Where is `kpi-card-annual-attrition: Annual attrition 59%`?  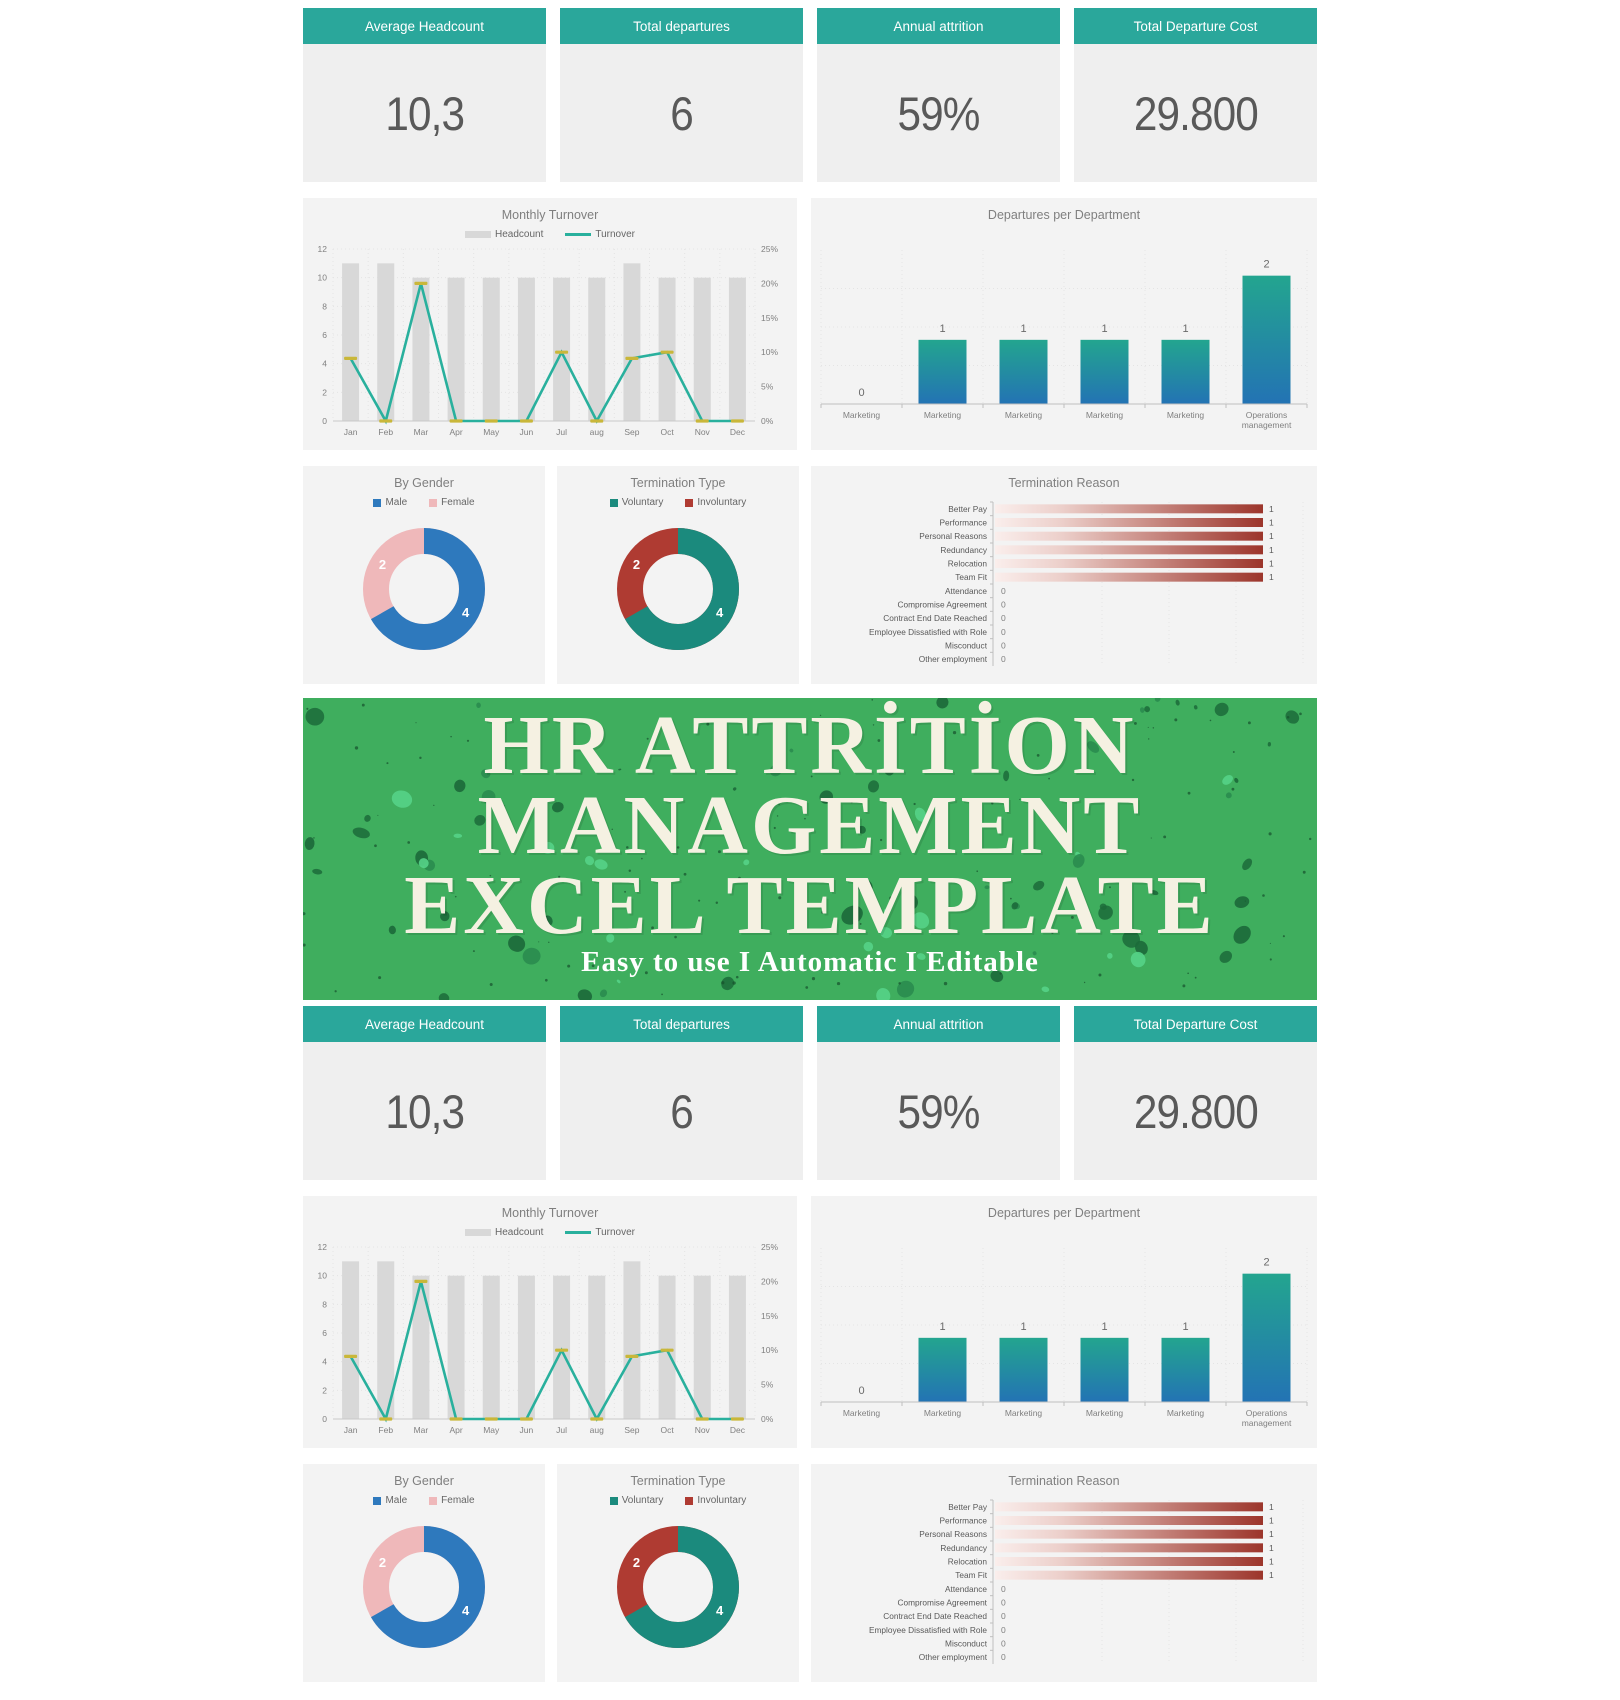
kpi-card-annual-attrition: Annual attrition 59% is located at coordinates (938, 1093).